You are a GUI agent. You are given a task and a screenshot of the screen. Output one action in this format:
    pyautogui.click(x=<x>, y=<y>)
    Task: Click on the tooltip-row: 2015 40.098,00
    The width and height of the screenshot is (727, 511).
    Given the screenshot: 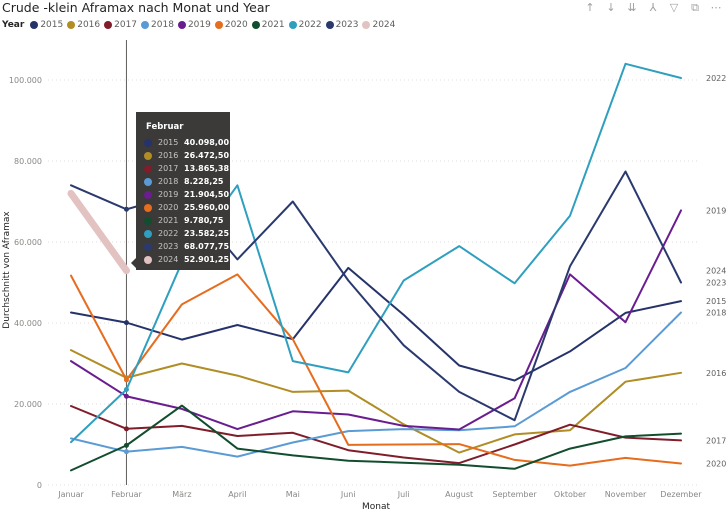 What is the action you would take?
    pyautogui.click(x=186, y=142)
    